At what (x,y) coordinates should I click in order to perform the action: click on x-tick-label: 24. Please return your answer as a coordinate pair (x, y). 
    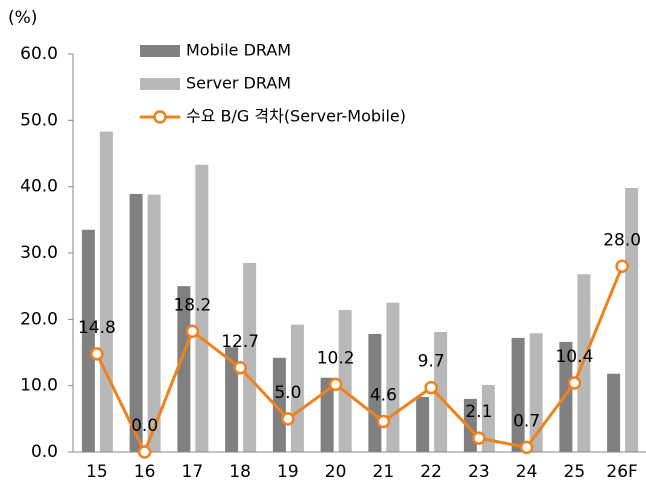
    Looking at the image, I should click on (527, 472).